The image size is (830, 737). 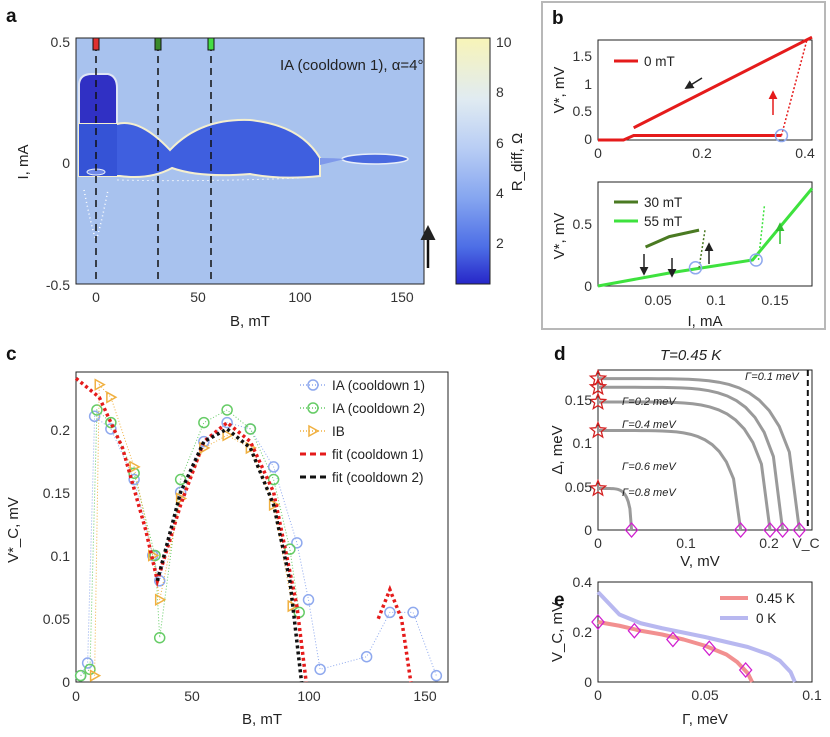 What do you see at coordinates (693, 83) in the screenshot?
I see `bt-arrow-down` at bounding box center [693, 83].